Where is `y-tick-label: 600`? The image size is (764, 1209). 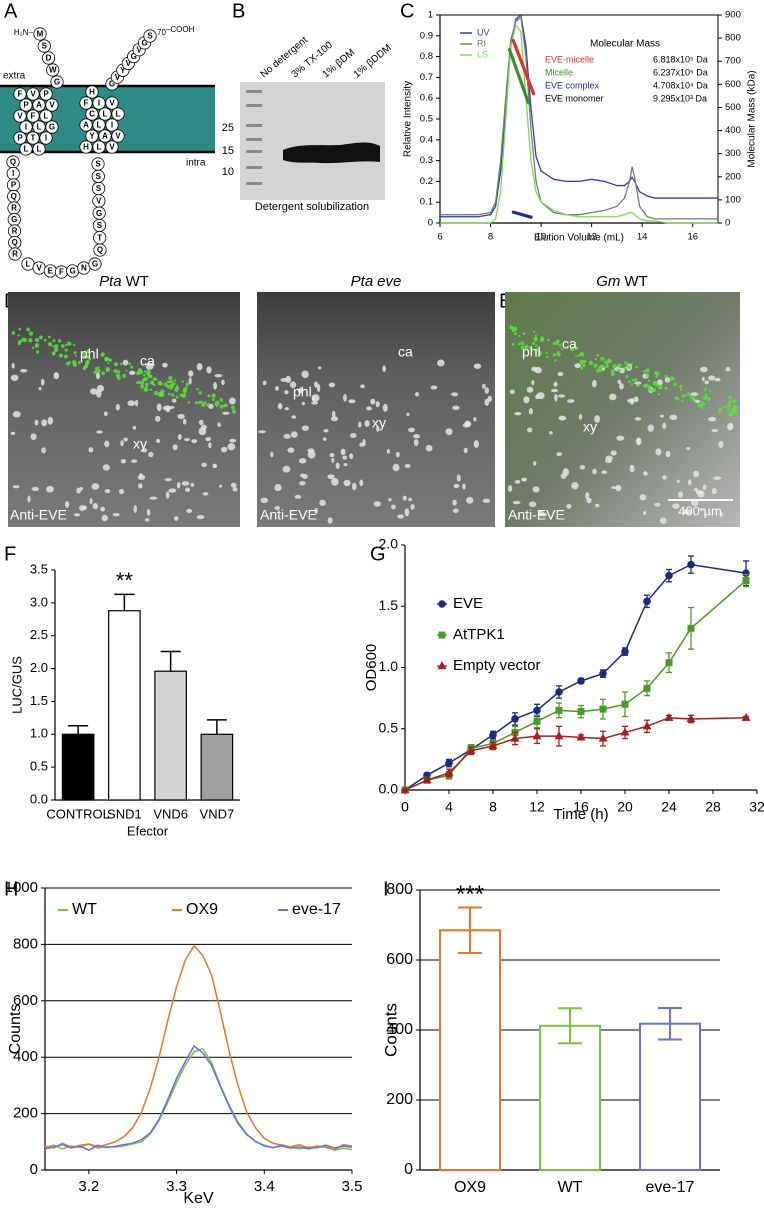 y-tick-label: 600 is located at coordinates (25, 1000).